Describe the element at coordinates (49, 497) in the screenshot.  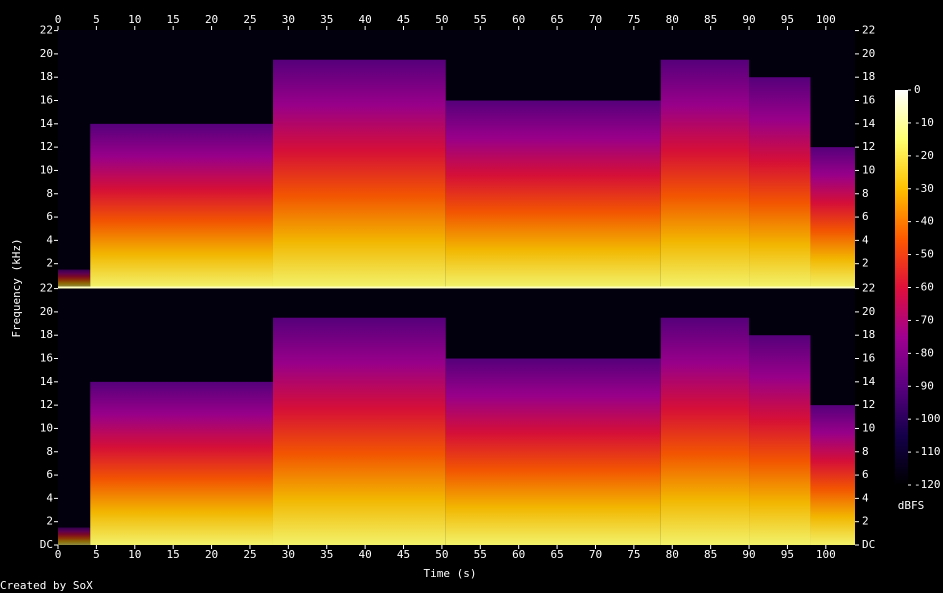
I see `y-tick-label-left: 4` at that location.